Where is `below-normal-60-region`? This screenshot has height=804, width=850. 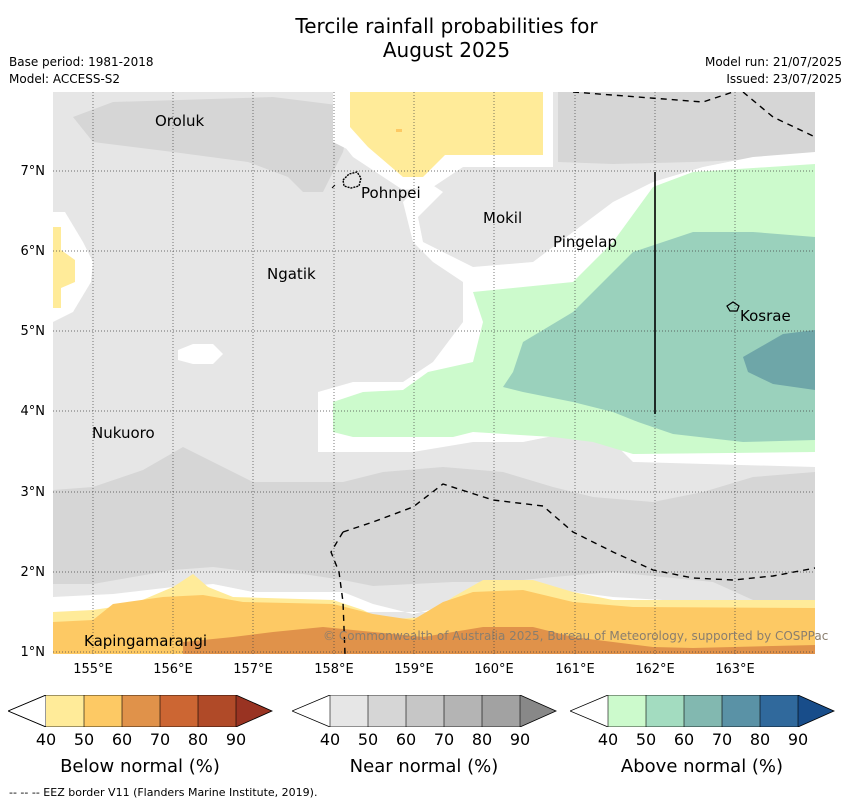 below-normal-60-region is located at coordinates (499, 640).